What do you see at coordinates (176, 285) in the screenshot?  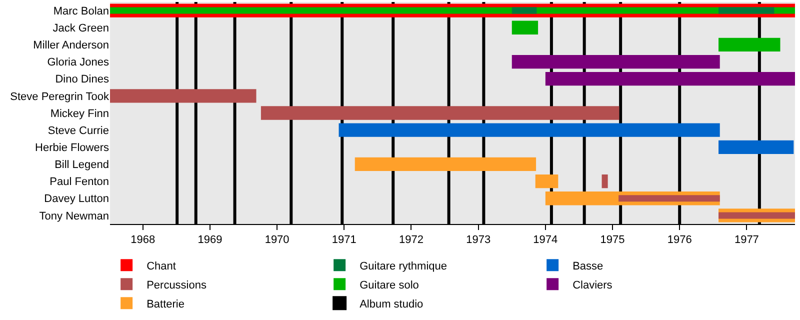 I see `legend-label: Percussions` at bounding box center [176, 285].